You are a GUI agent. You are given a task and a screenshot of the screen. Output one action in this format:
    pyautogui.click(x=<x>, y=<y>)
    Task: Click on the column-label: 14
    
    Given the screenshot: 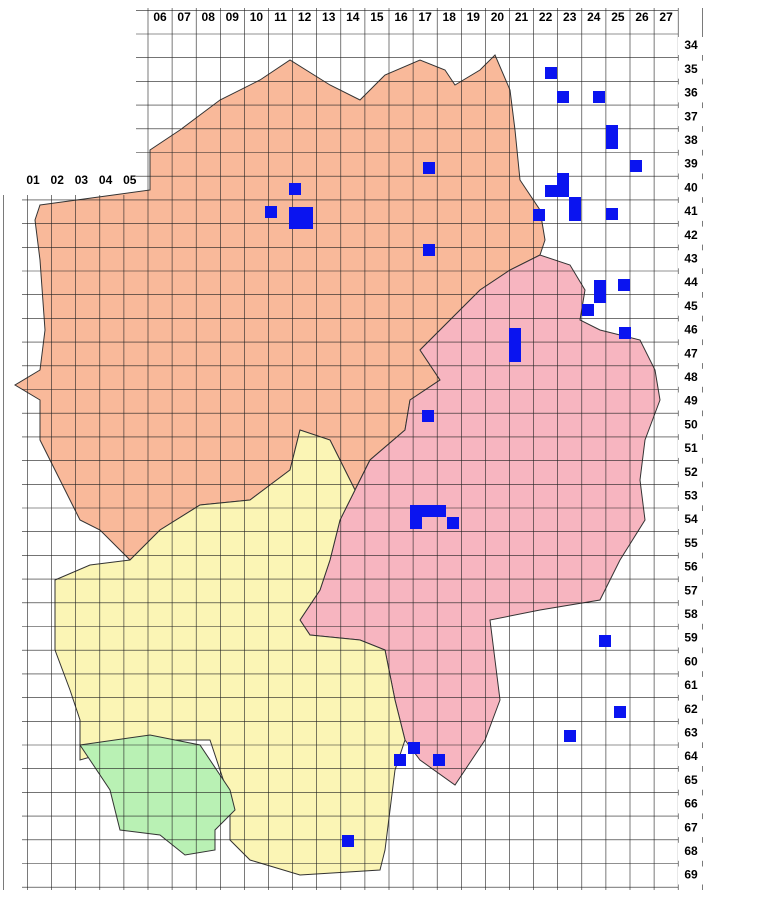 What is the action you would take?
    pyautogui.click(x=353, y=17)
    